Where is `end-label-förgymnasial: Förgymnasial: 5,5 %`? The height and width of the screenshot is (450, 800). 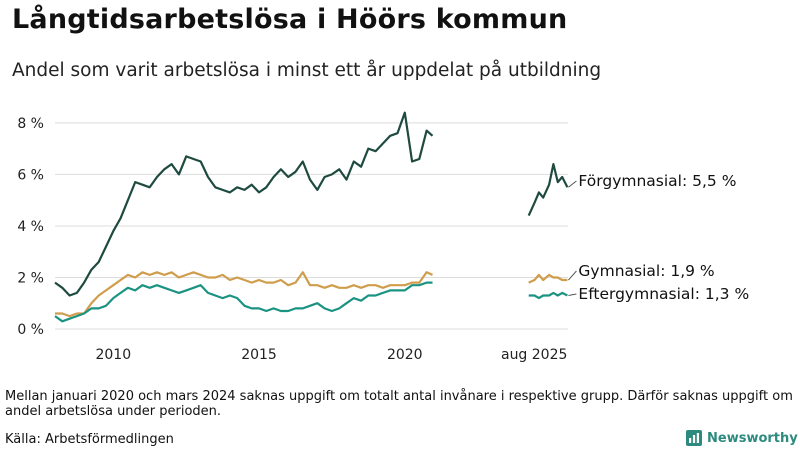
end-label-förgymnasial: Förgymnasial: 5,5 % is located at coordinates (657, 181).